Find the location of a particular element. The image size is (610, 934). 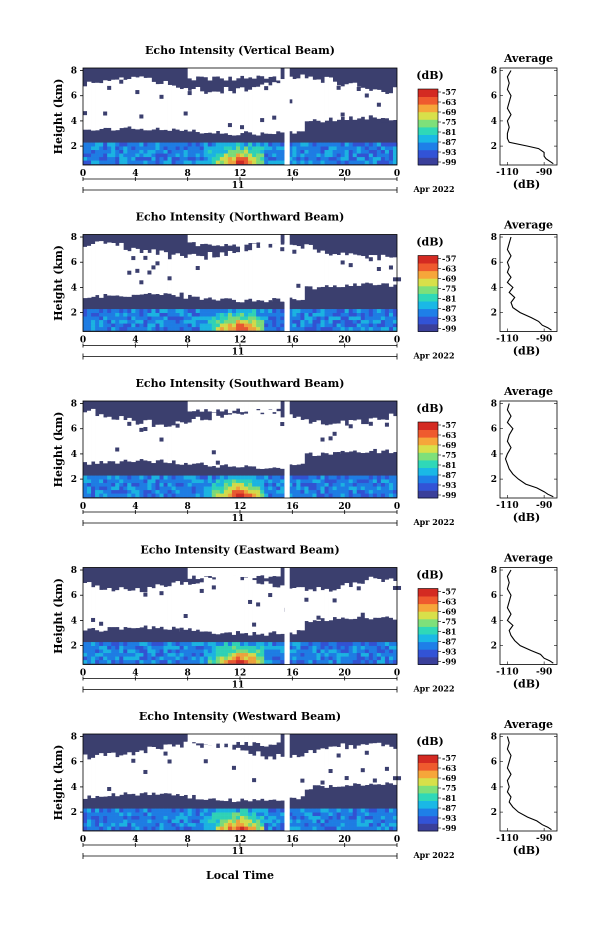

colorbar-segment is located at coordinates (428, 781).